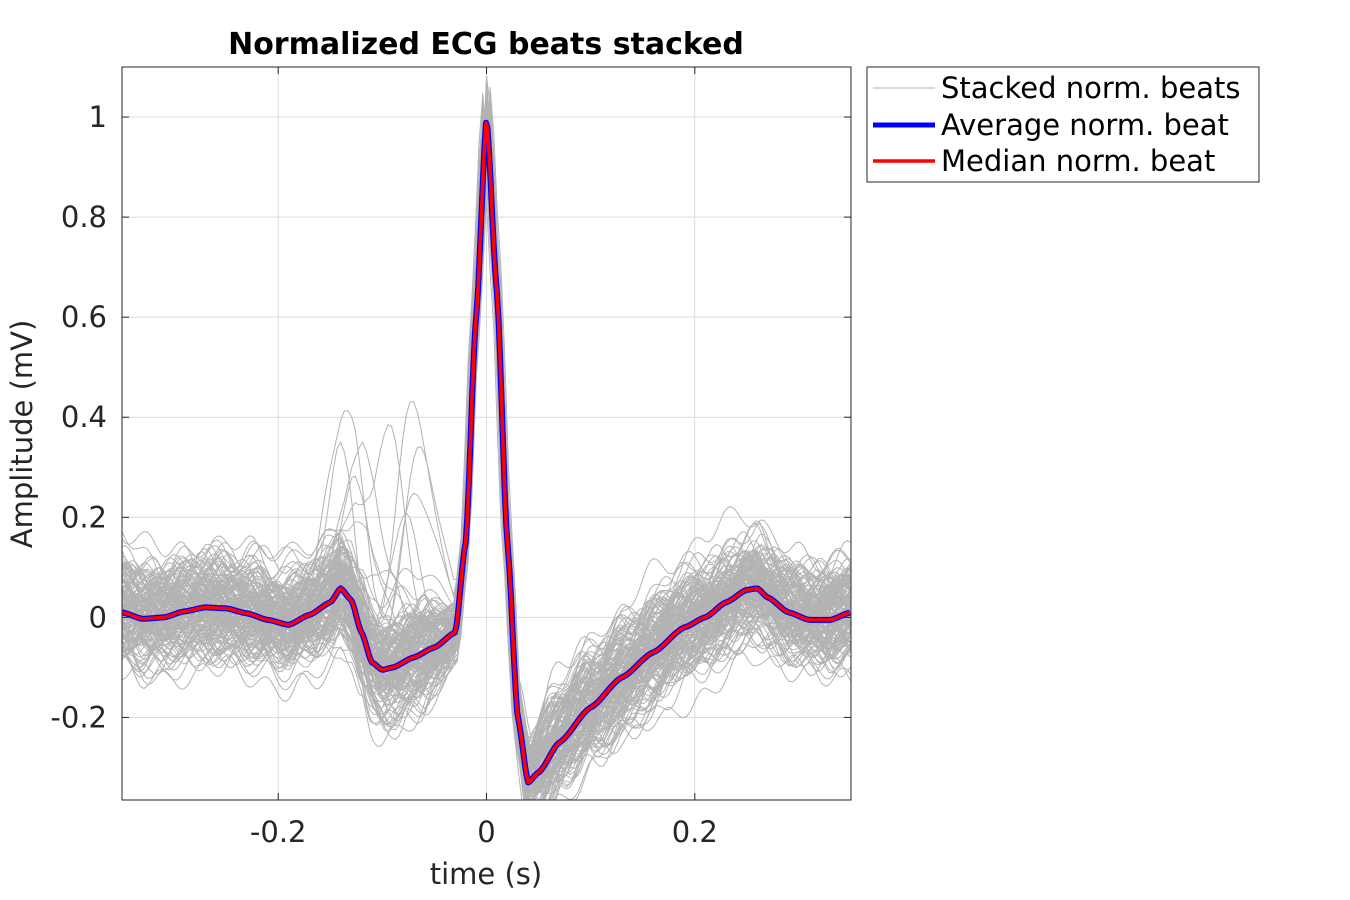  What do you see at coordinates (1078, 161) in the screenshot?
I see `legend-label-median: Median norm. beat` at bounding box center [1078, 161].